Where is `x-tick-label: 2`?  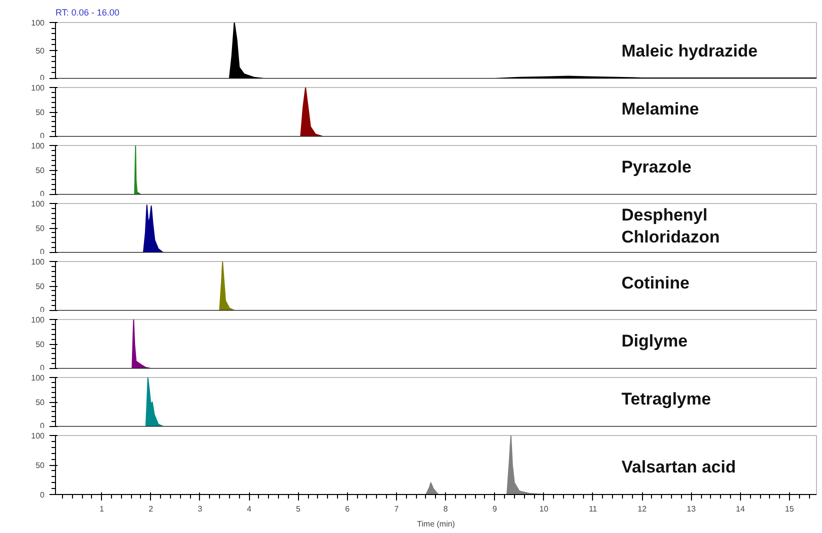 x-tick-label: 2 is located at coordinates (151, 509).